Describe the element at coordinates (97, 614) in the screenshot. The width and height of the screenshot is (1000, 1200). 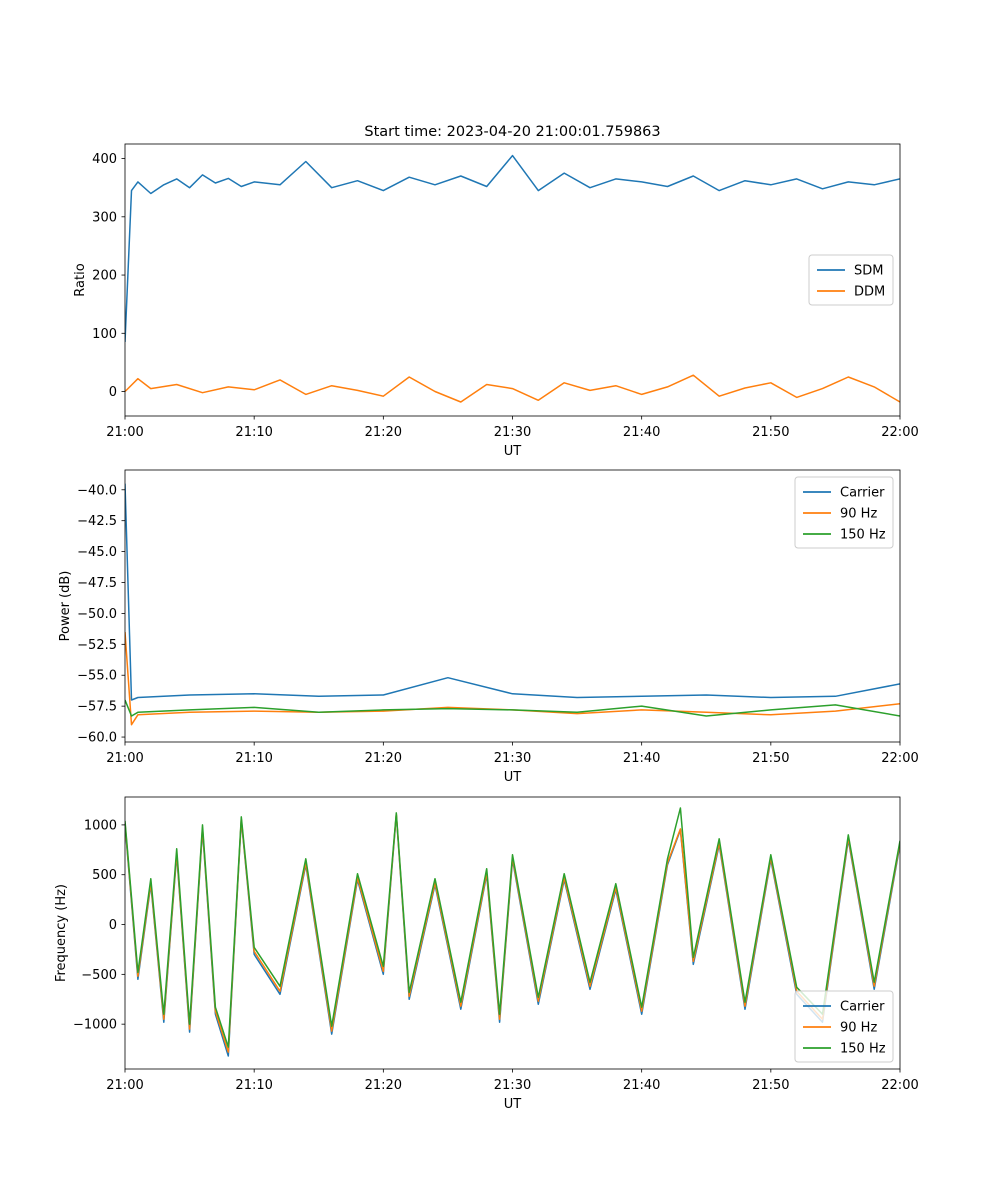
I see `y-tick-label: −50.0` at that location.